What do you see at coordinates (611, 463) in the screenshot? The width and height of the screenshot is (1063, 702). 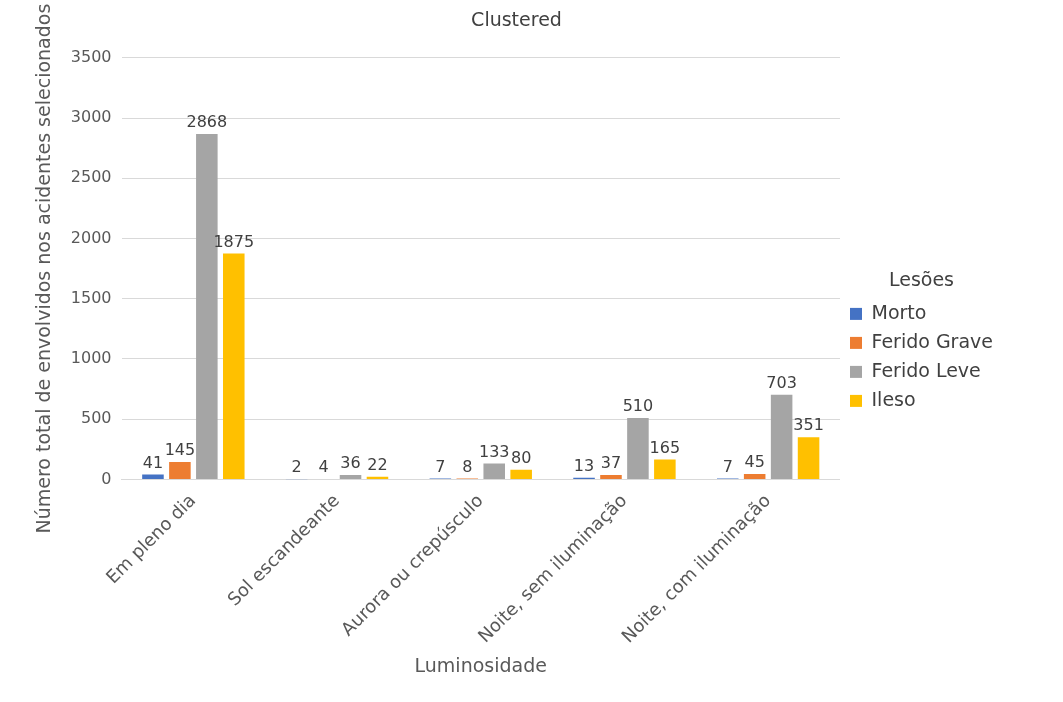 I see `data-label: 37` at bounding box center [611, 463].